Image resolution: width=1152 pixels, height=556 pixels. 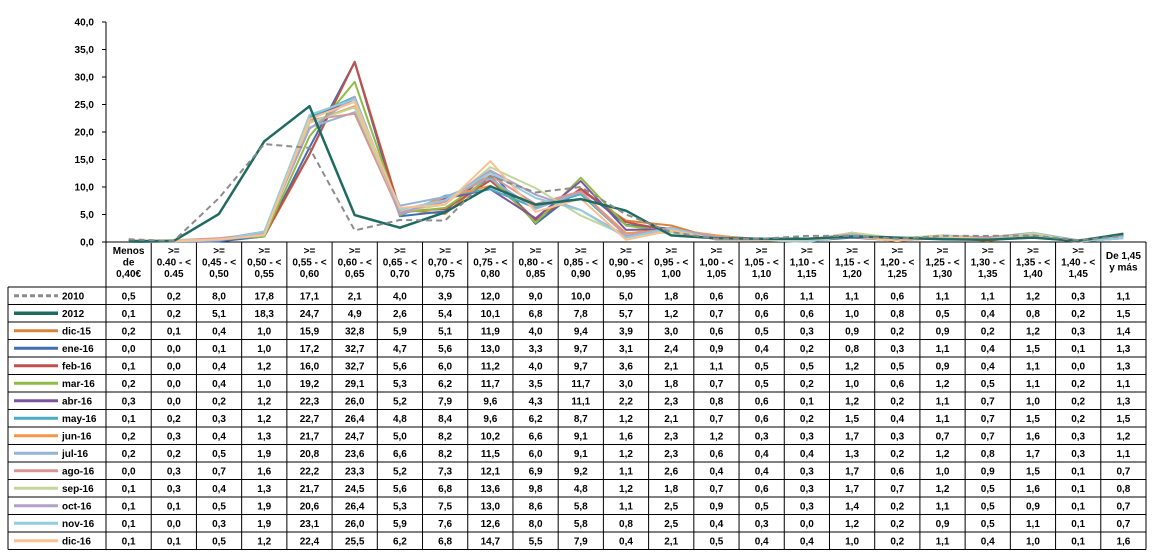 I want to click on table-cell: 8,7, so click(x=581, y=419).